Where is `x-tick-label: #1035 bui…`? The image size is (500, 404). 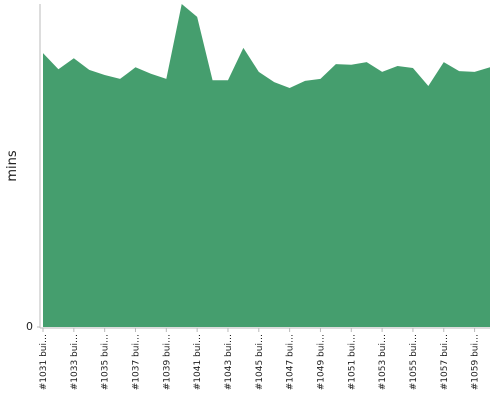 x-tick-label: #1035 bui… is located at coordinates (106, 362).